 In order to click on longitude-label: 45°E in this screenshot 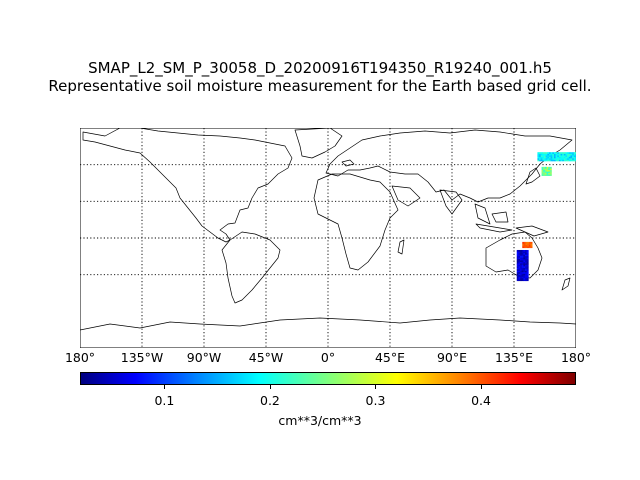, I will do `click(390, 357)`.